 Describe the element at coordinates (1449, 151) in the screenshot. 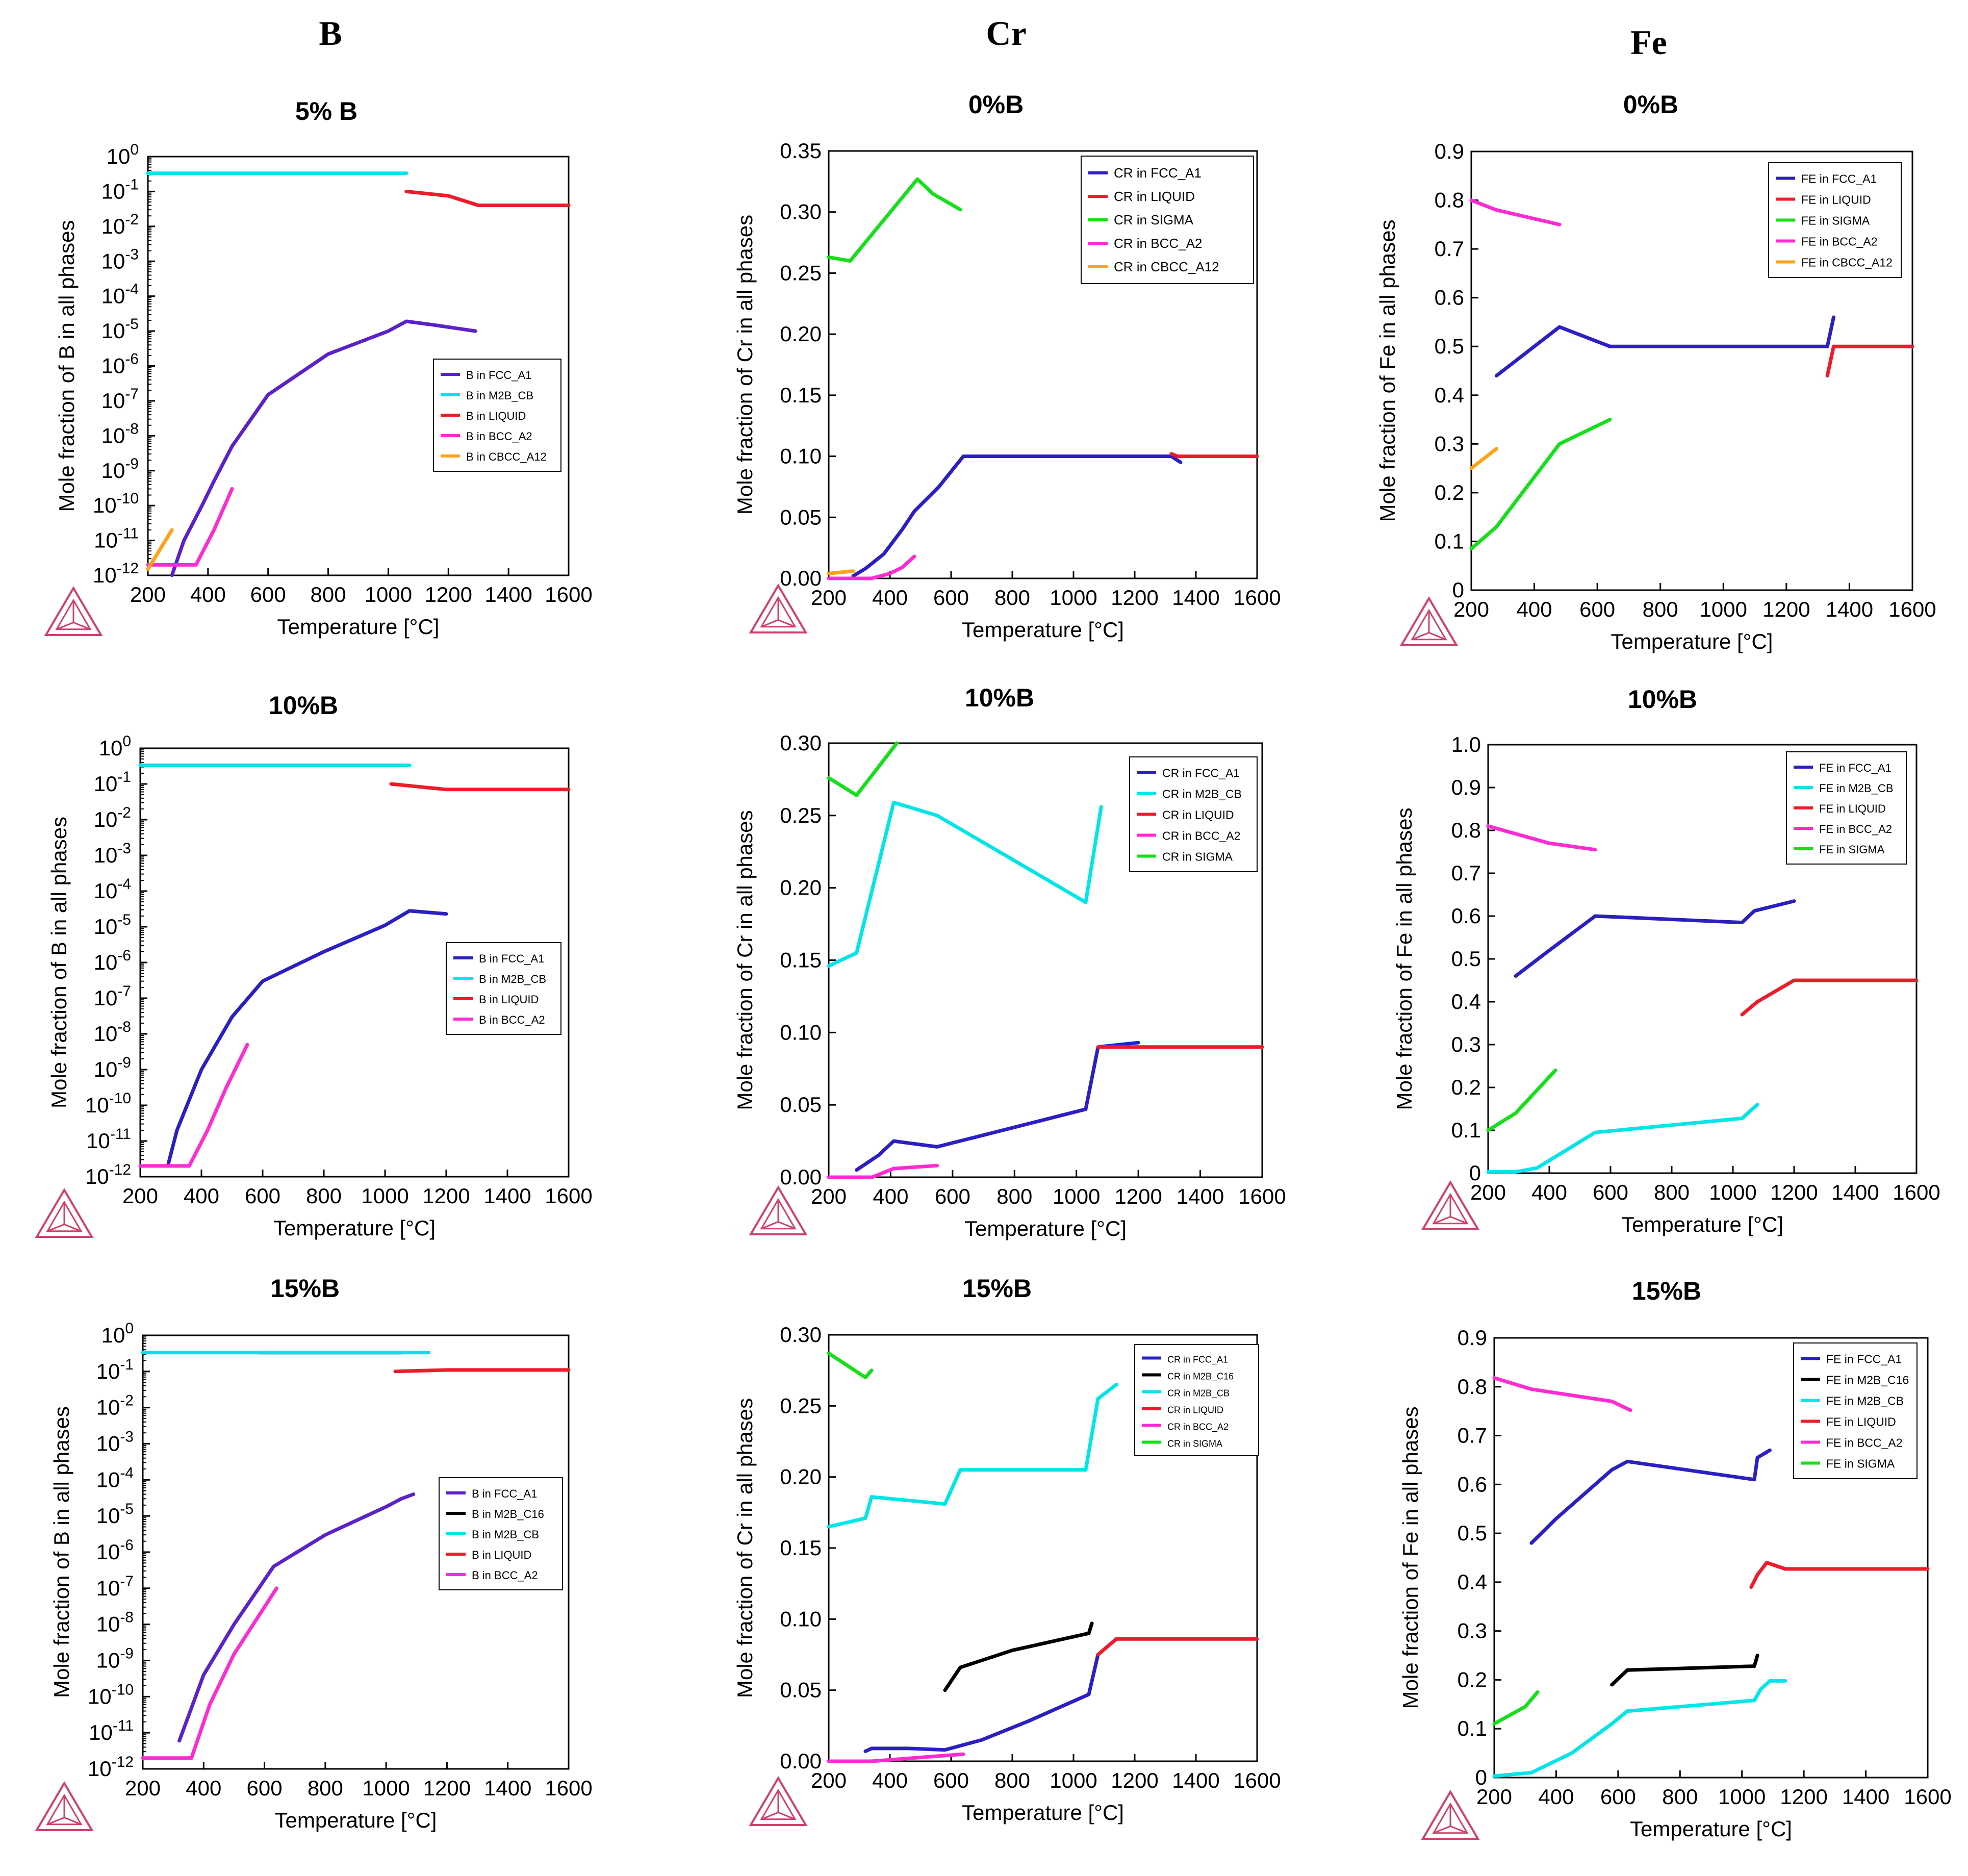

I see `y-tick-label: 0.9` at that location.